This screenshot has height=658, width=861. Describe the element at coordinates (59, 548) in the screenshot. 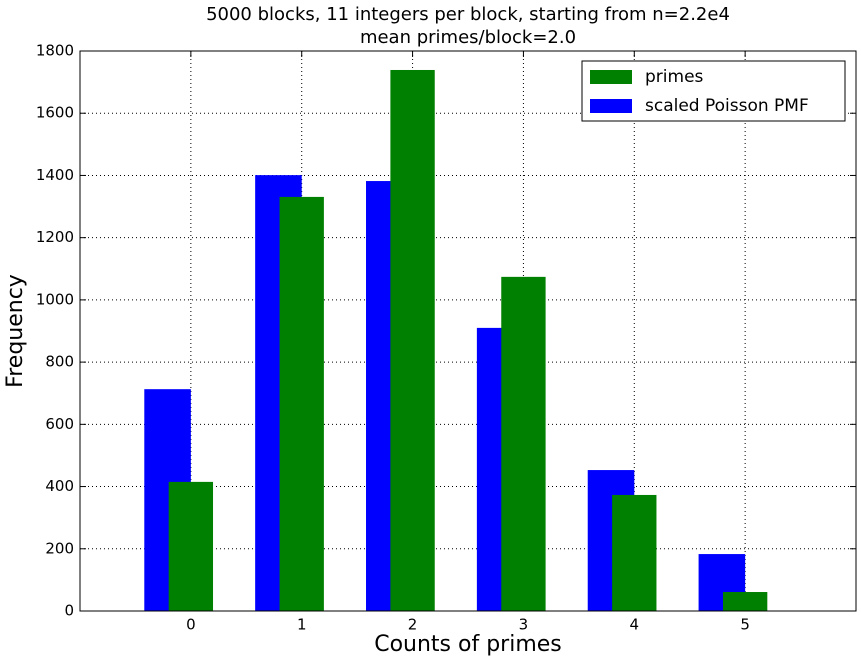

I see `y-tick-label: 200` at that location.